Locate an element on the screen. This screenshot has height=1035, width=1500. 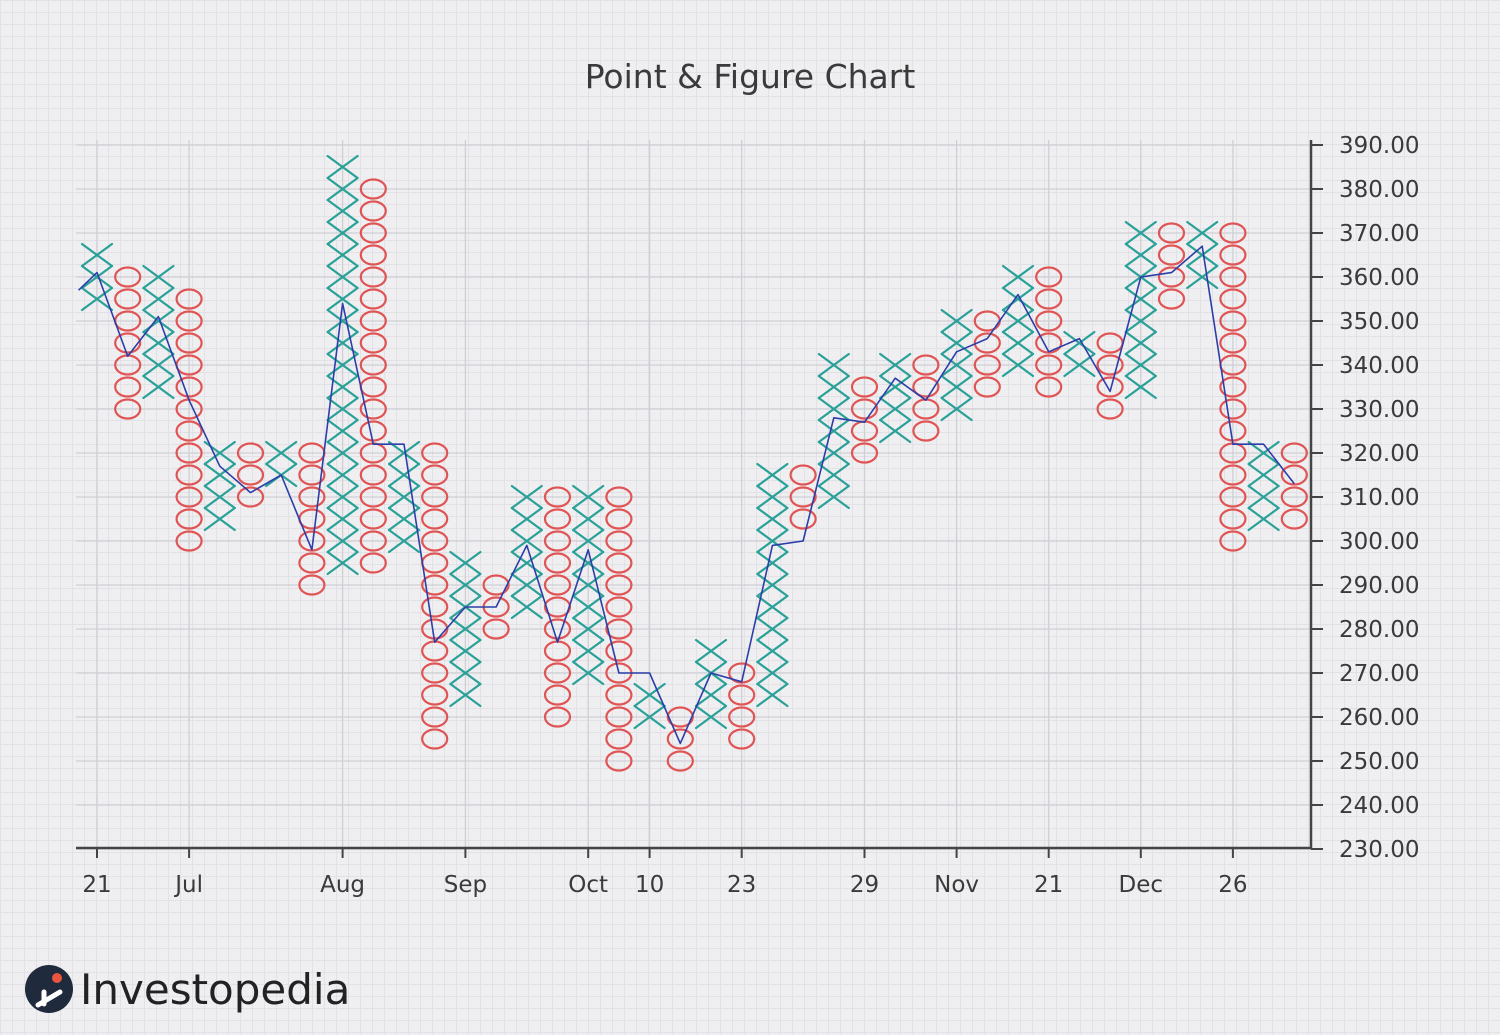
x-tick-label: 29 is located at coordinates (864, 885).